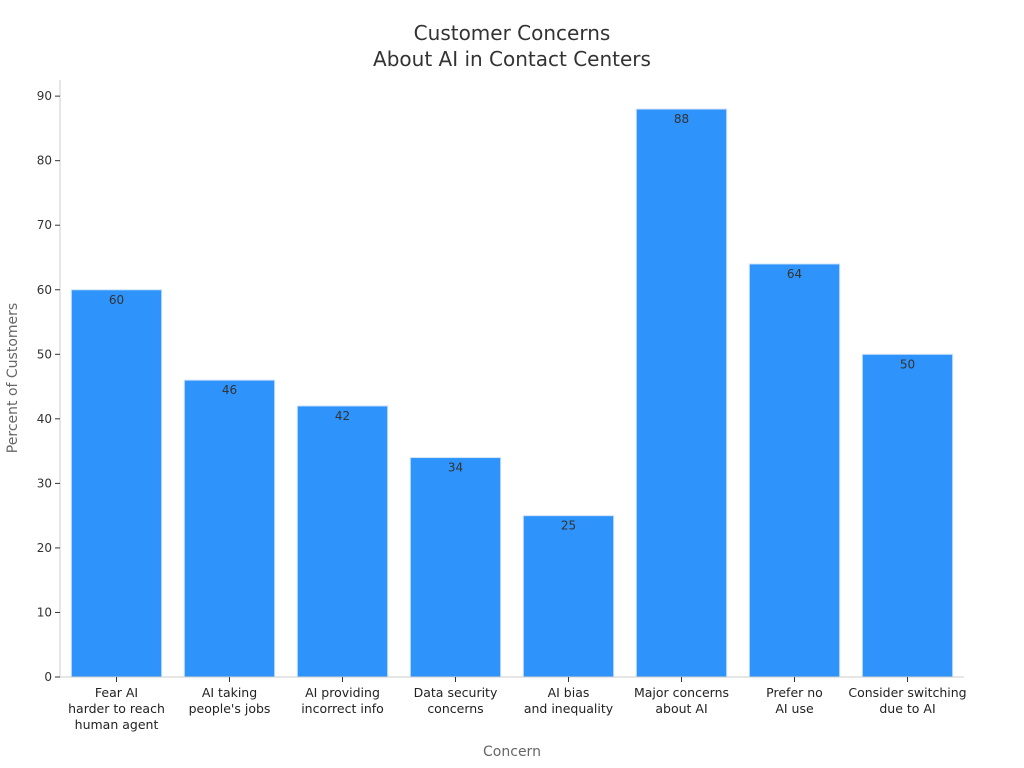 The height and width of the screenshot is (768, 1024). What do you see at coordinates (13, 378) in the screenshot?
I see `y-axis-title: Percent of Customers` at bounding box center [13, 378].